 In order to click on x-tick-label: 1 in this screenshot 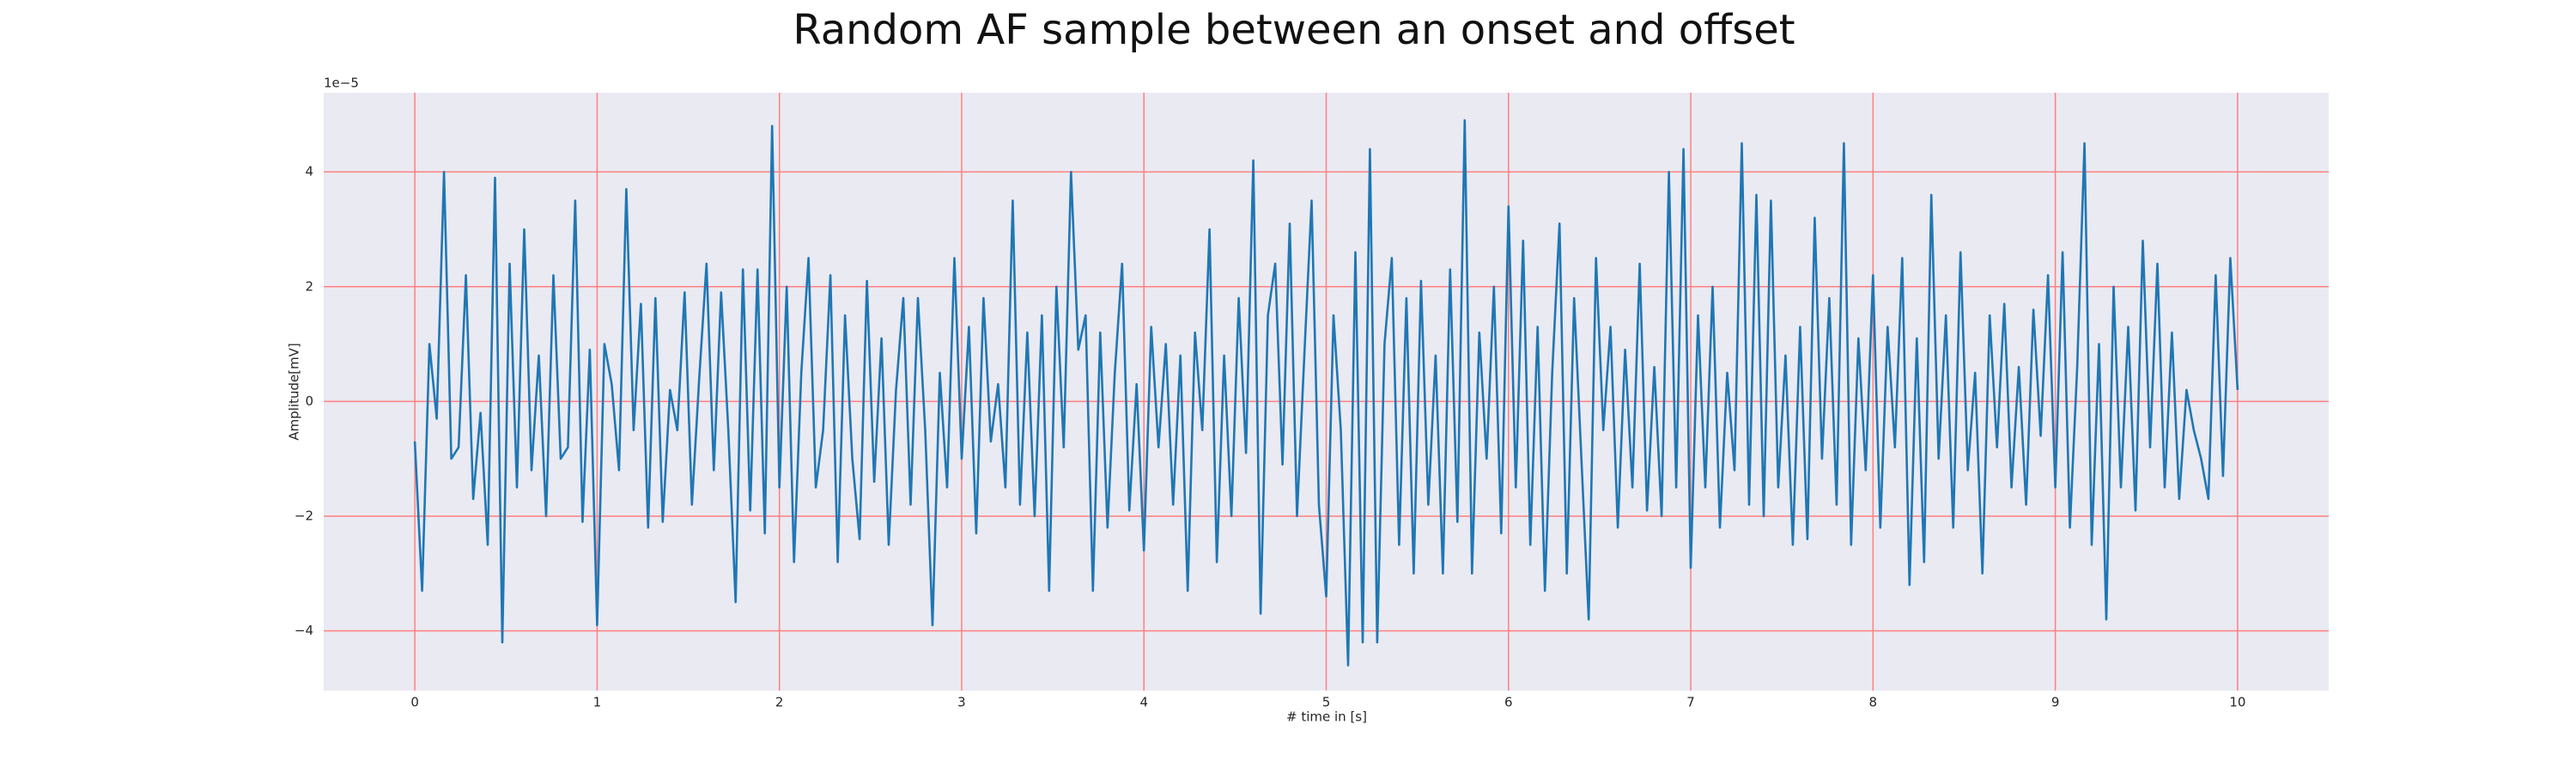, I will do `click(597, 702)`.